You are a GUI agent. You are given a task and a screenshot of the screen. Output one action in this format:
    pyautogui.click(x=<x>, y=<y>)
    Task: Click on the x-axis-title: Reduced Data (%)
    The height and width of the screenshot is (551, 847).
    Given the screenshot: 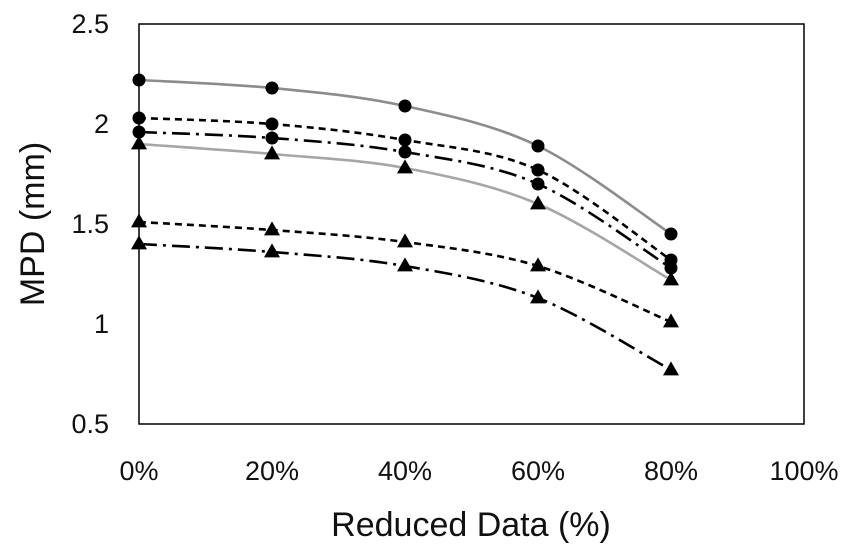 What is the action you would take?
    pyautogui.click(x=471, y=525)
    